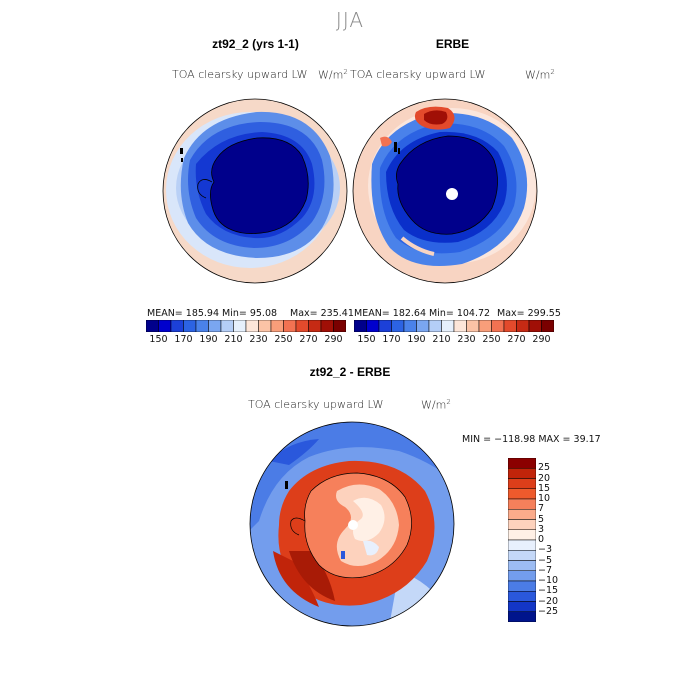 Image resolution: width=700 pixels, height=700 pixels. Describe the element at coordinates (158, 339) in the screenshot. I see `model-colorbar-tick-label: 150` at that location.